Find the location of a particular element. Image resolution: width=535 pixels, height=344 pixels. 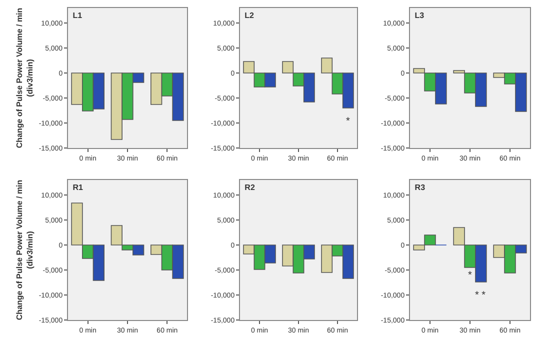

chart-title: L2 is located at coordinates (249, 15).